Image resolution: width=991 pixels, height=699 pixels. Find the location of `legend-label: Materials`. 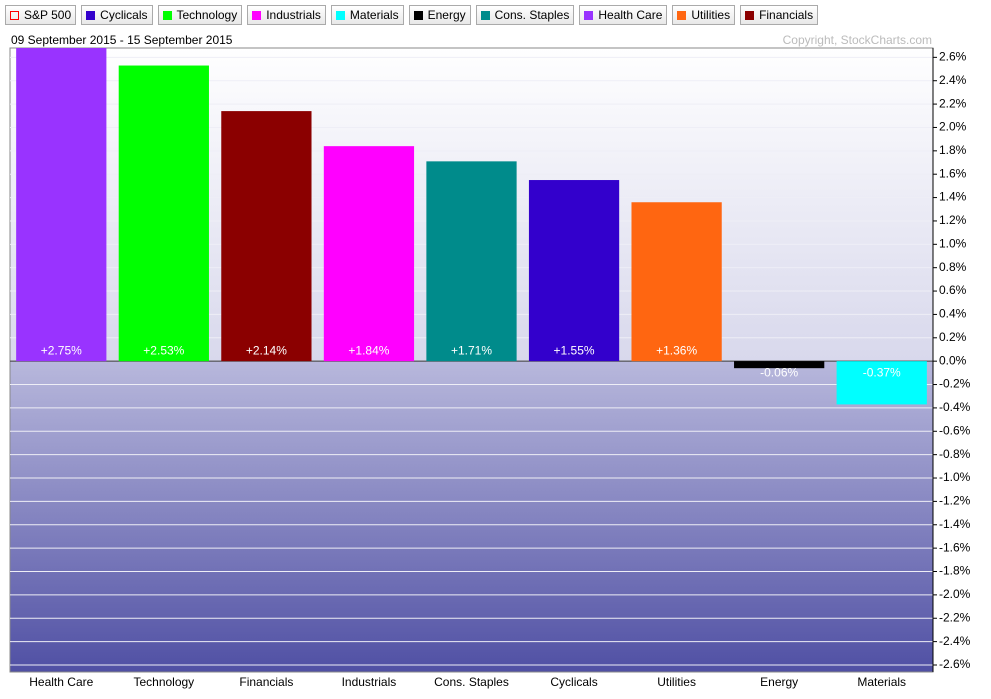

legend-label: Materials is located at coordinates (374, 15).